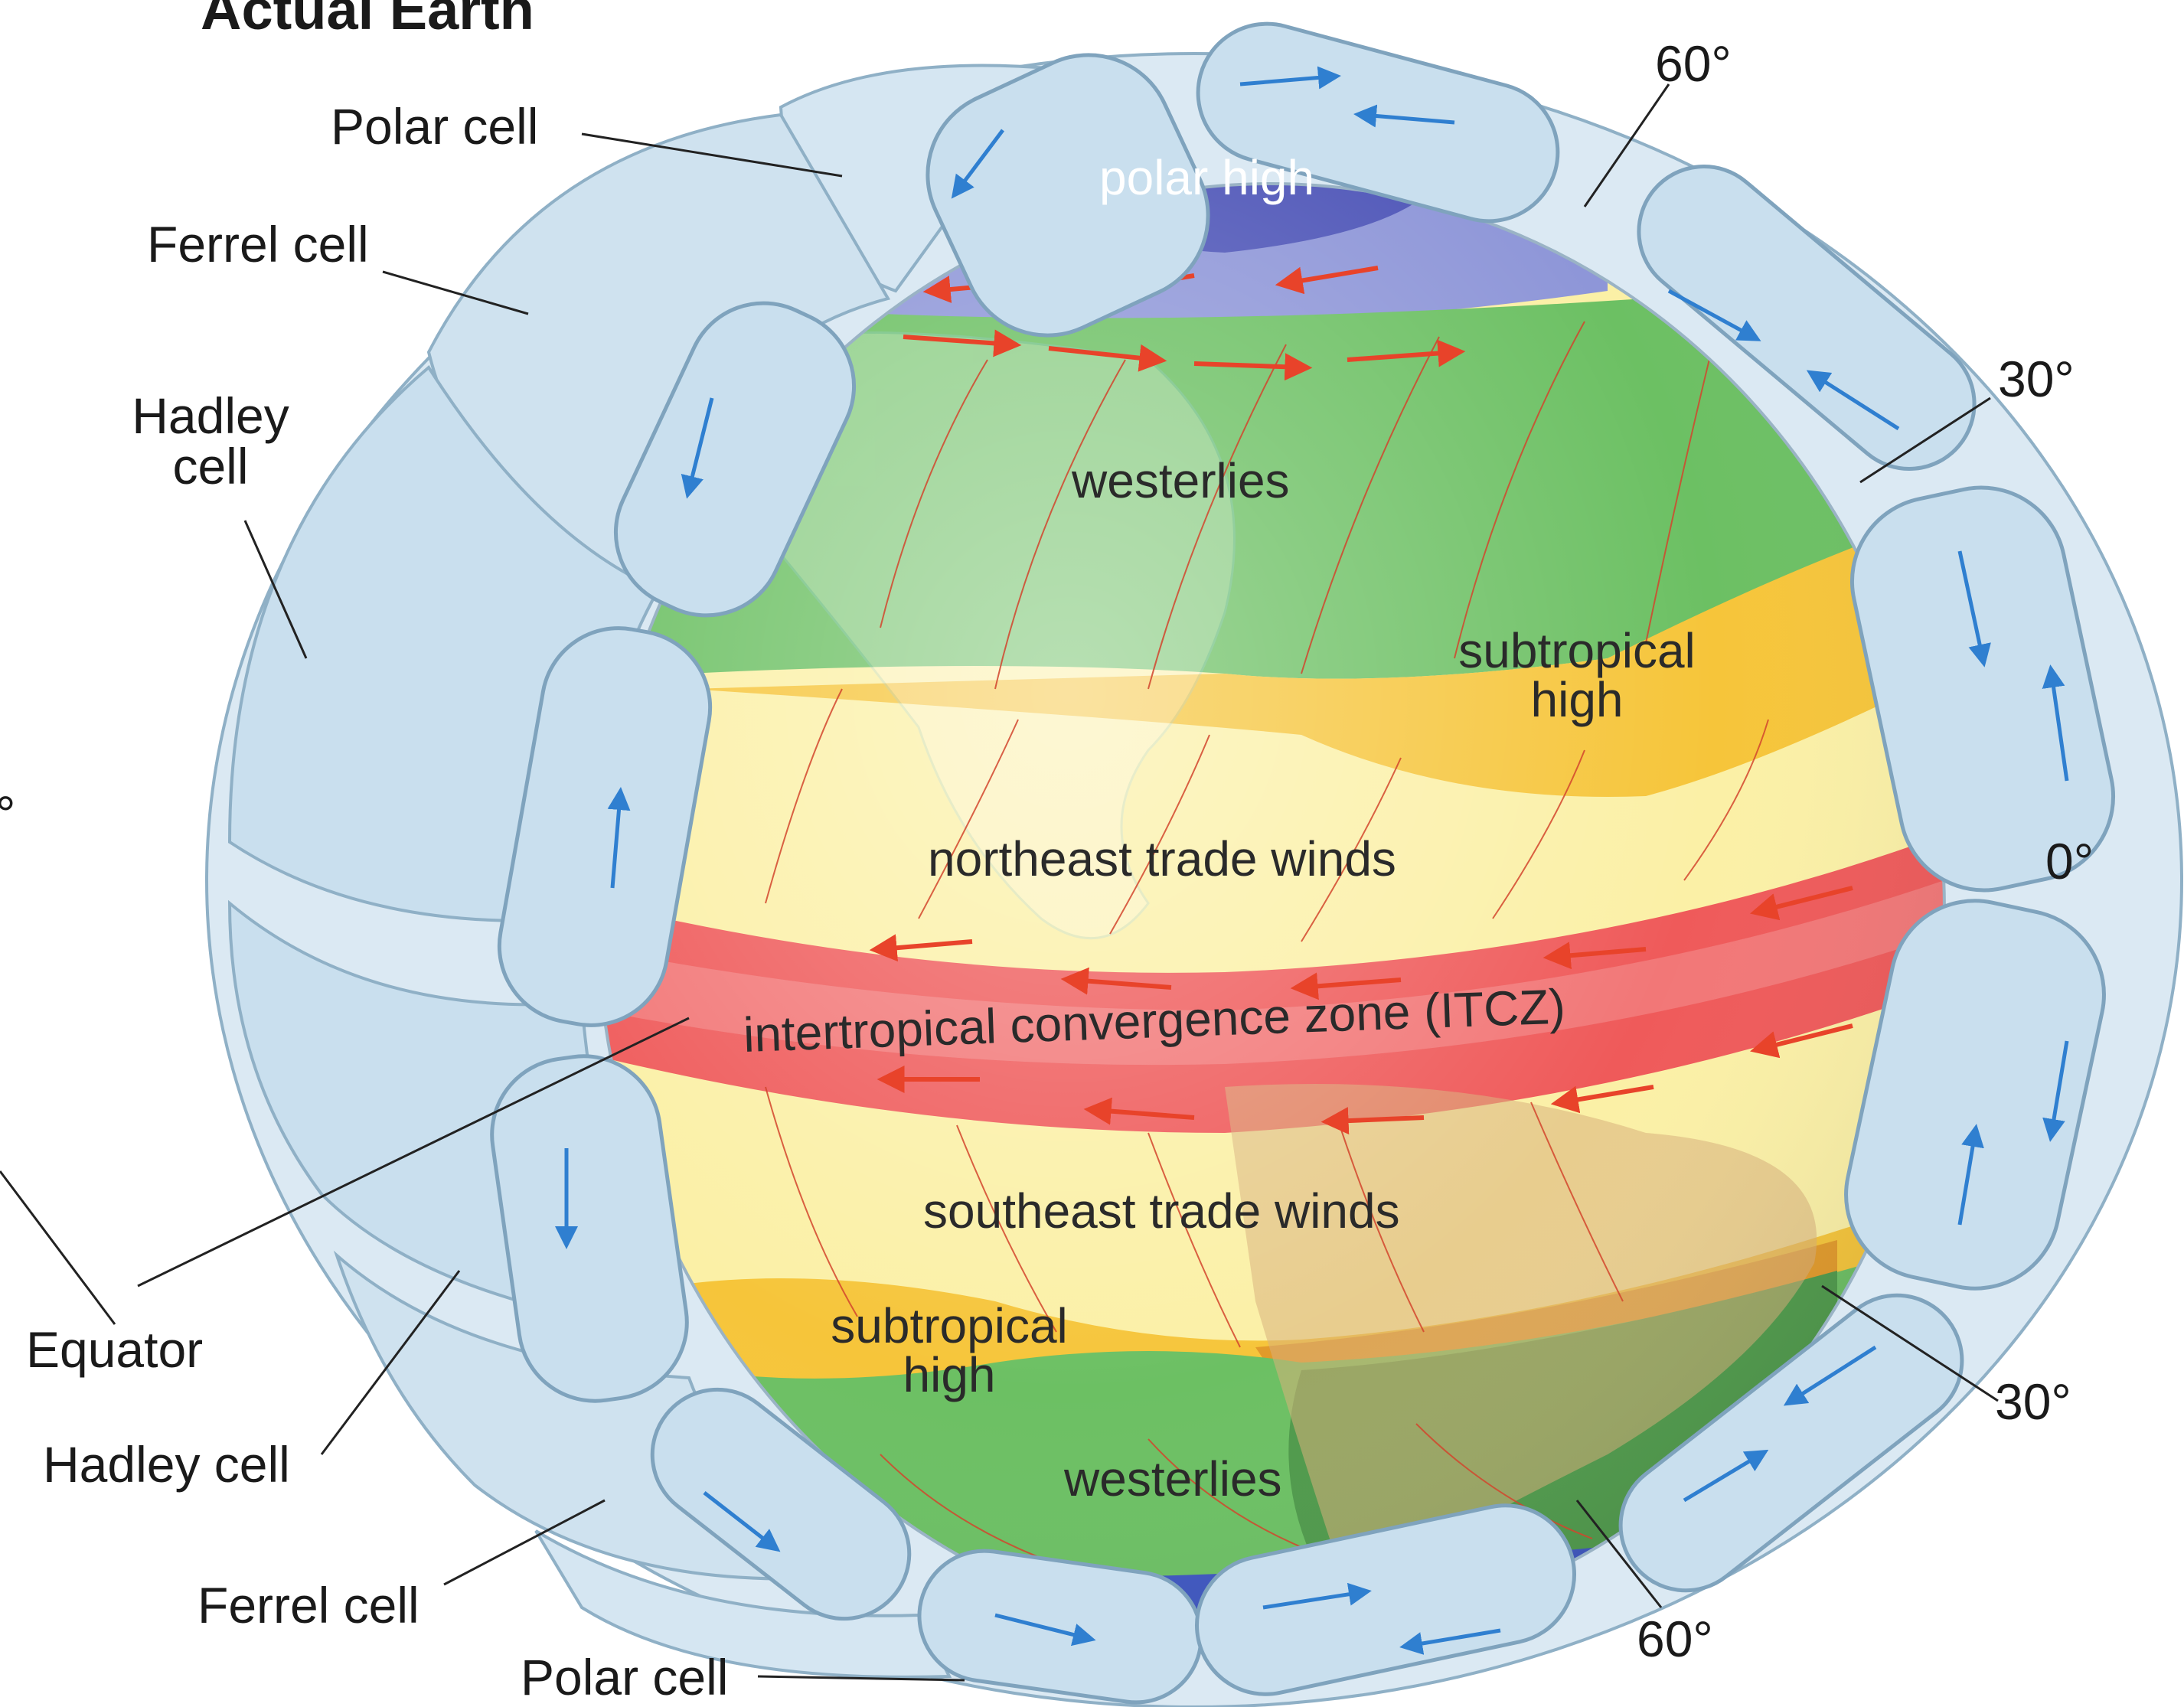 The height and width of the screenshot is (1707, 2184). I want to click on label-lat-60-top: 60°, so click(1693, 63).